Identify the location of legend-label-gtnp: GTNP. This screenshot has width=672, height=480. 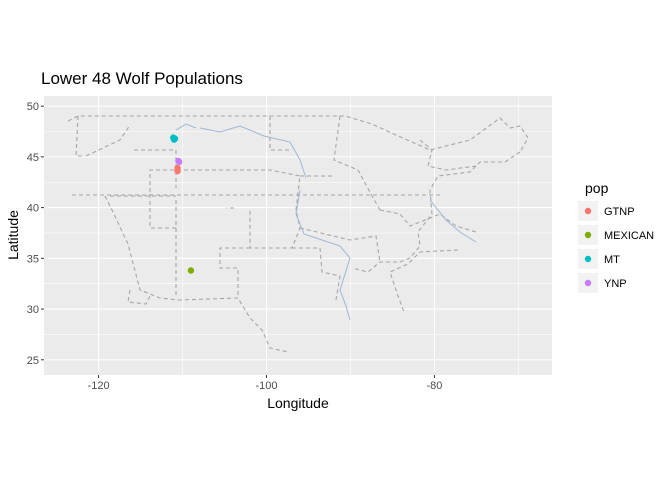
(619, 212).